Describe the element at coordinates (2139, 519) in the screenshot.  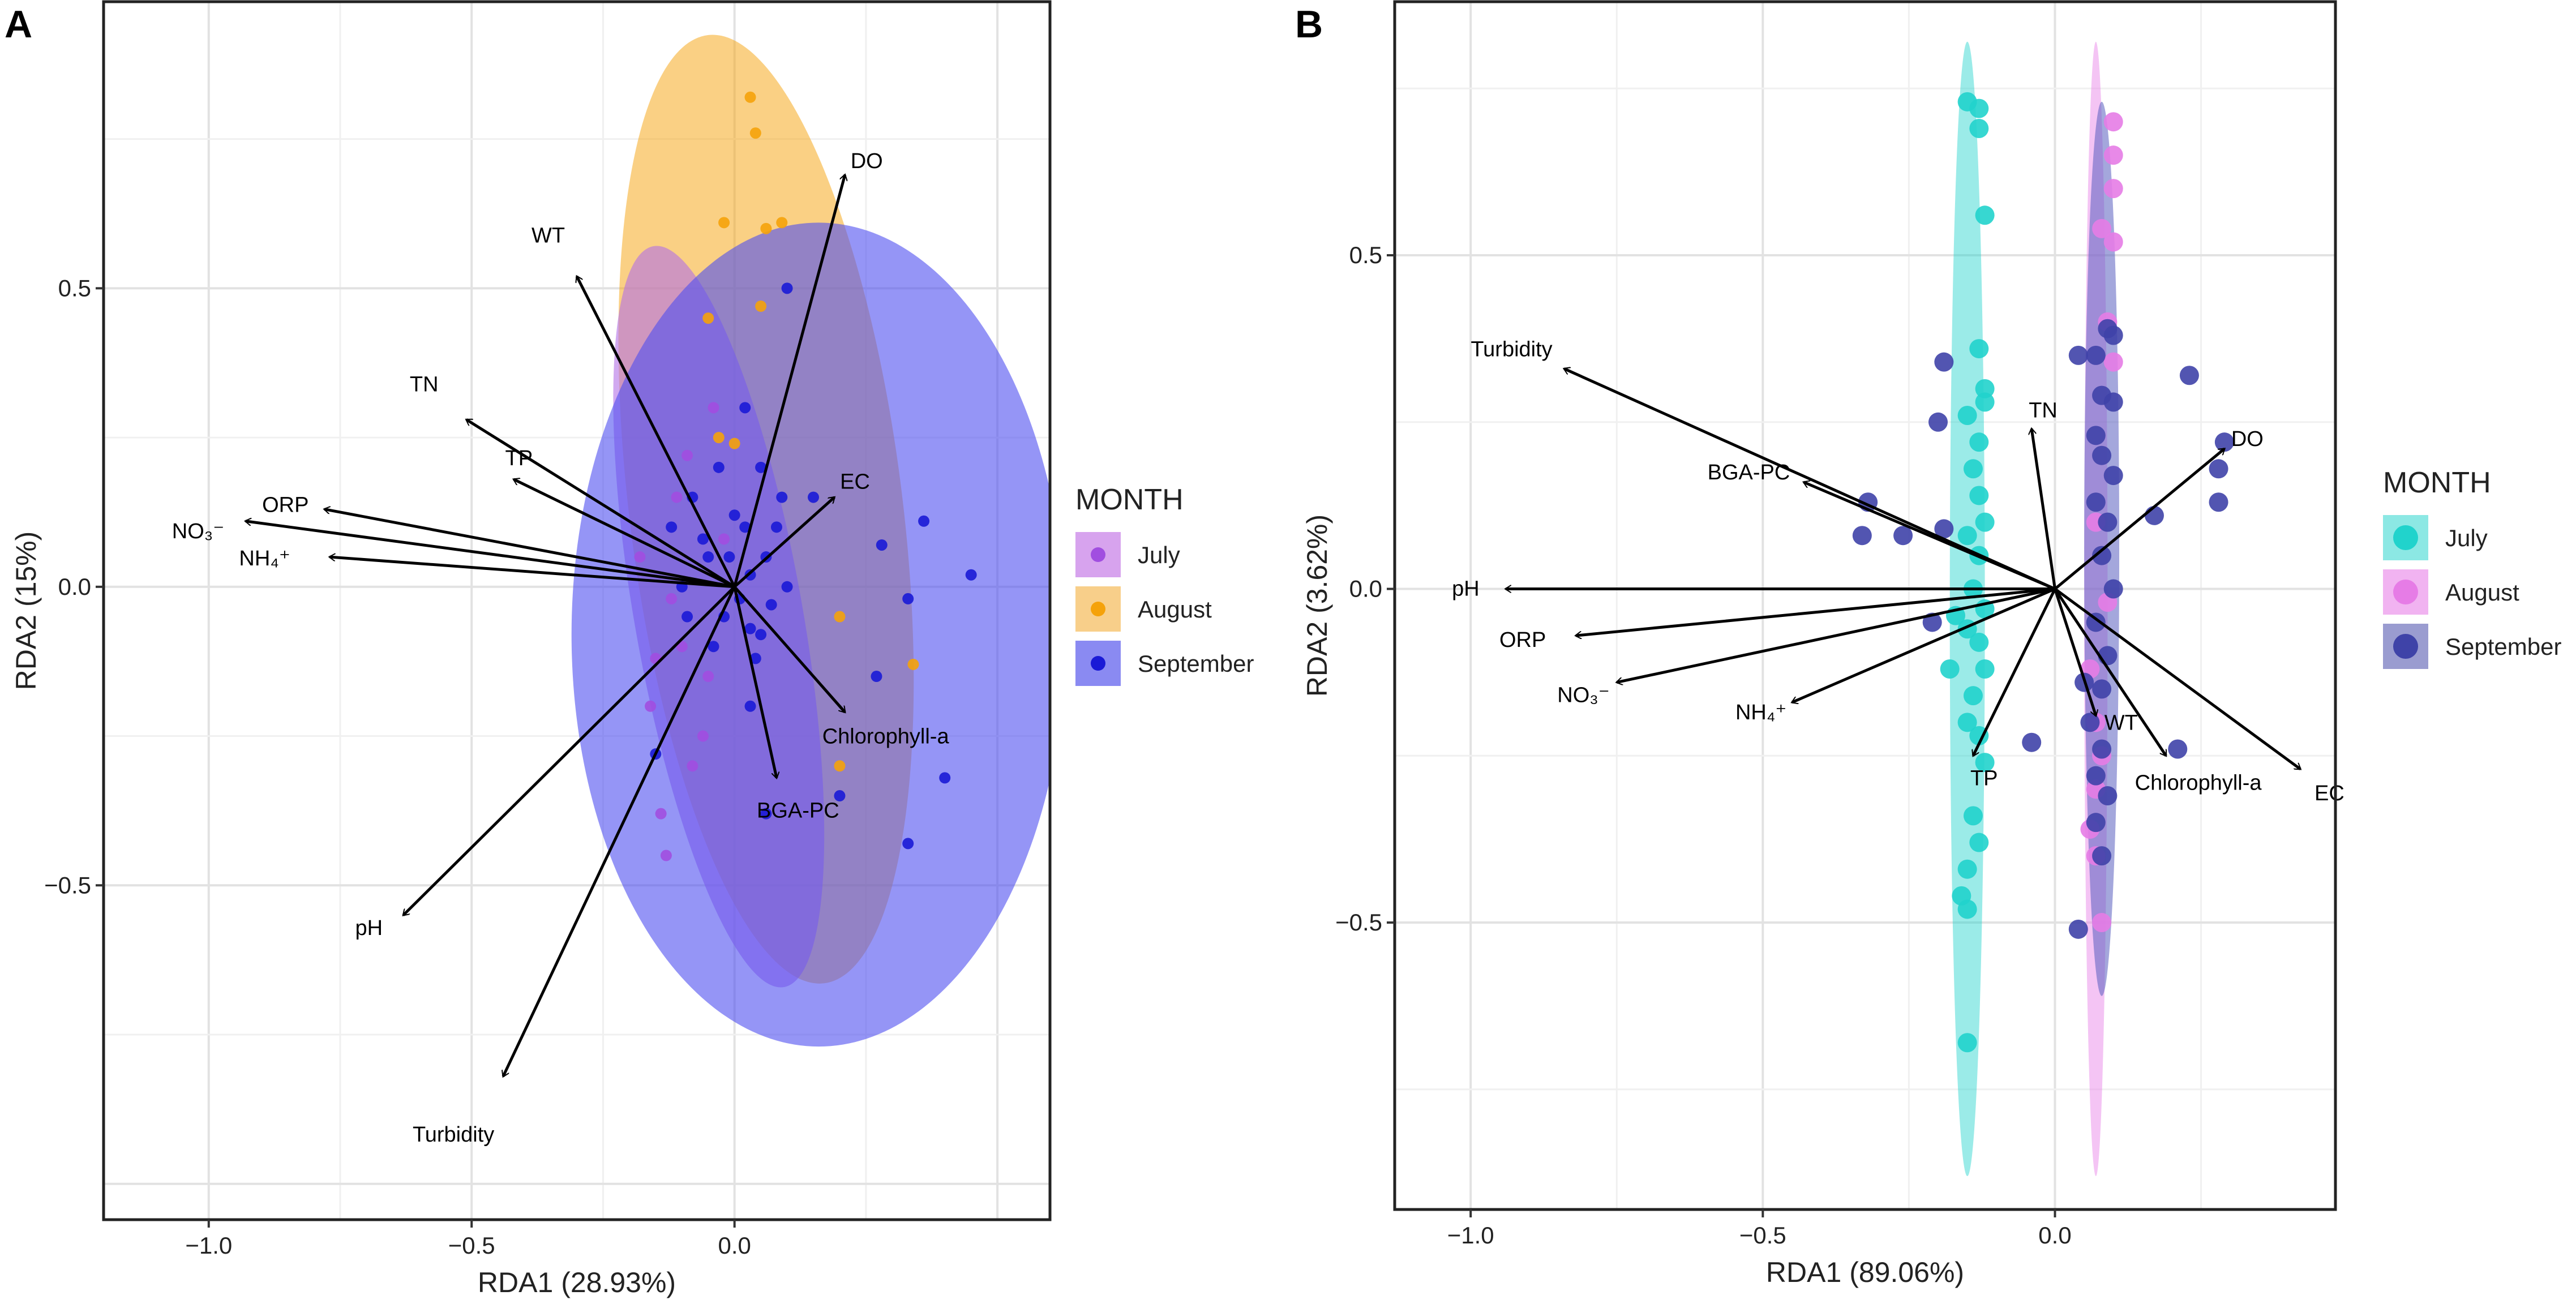
I see `vector-do` at that location.